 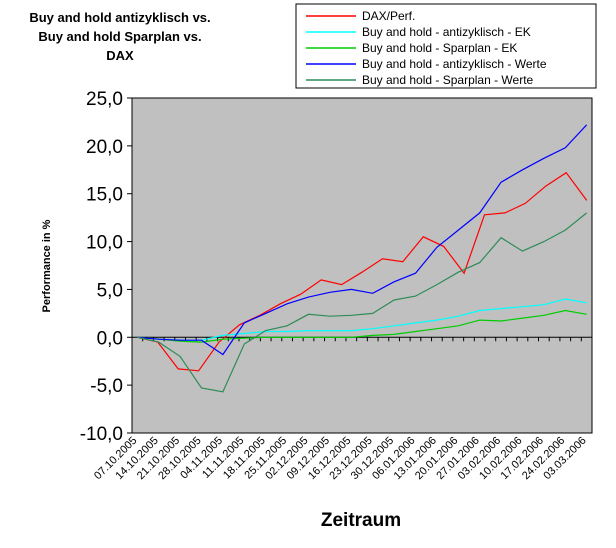 What do you see at coordinates (101, 434) in the screenshot?
I see `y-tick-label: -10,0` at bounding box center [101, 434].